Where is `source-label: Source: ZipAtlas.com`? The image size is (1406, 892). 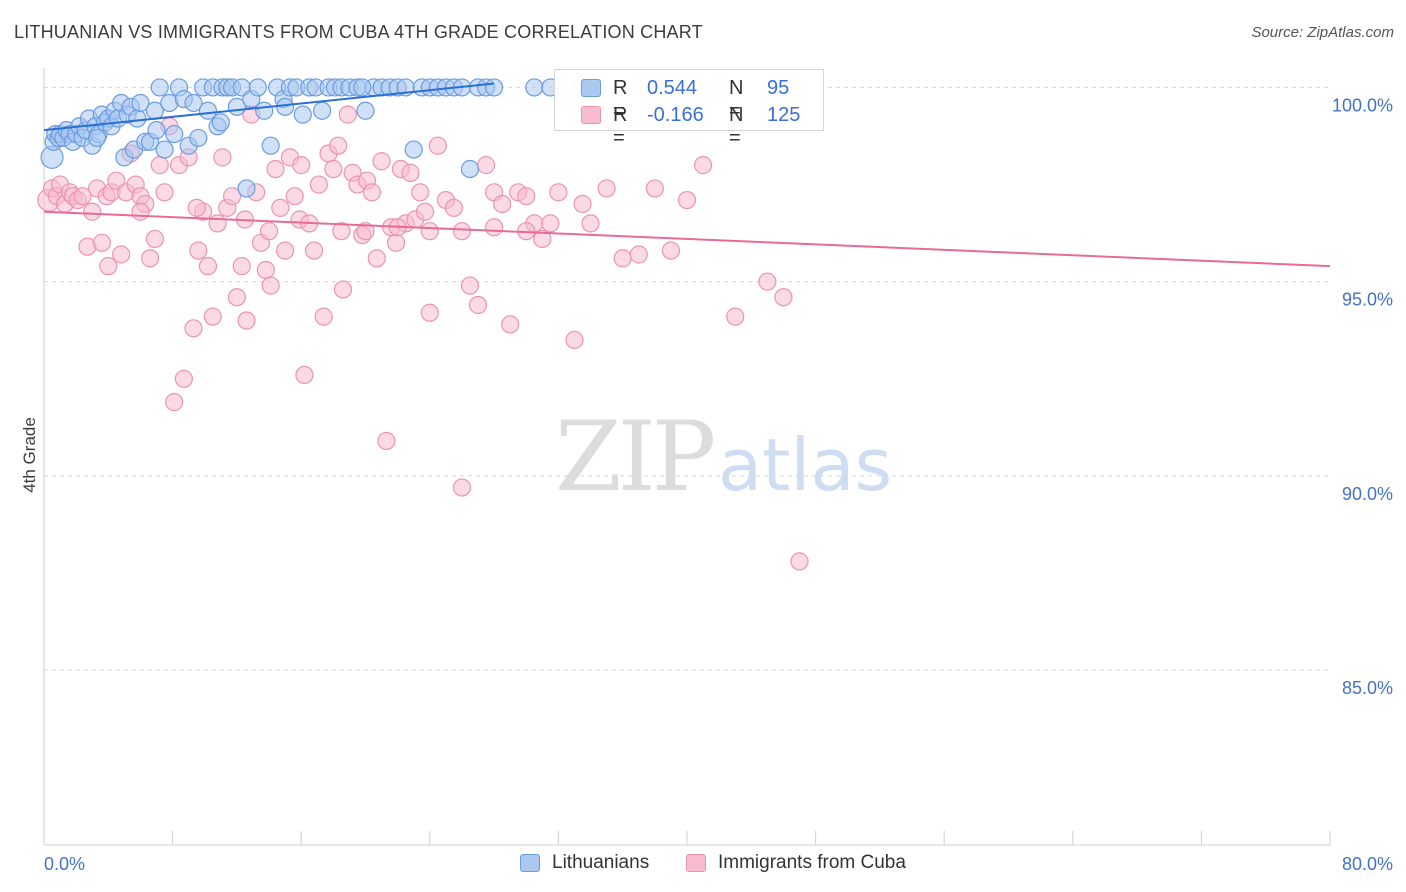
source-label: Source: ZipAtlas.com is located at coordinates (1322, 32).